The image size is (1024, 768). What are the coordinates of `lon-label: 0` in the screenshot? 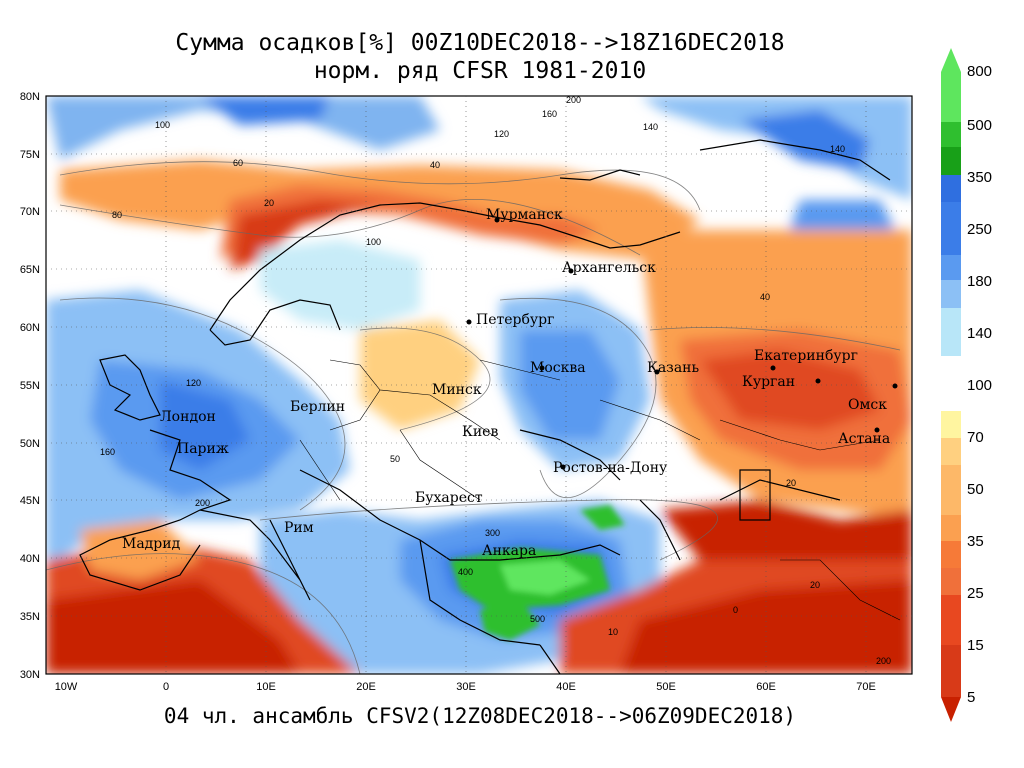 It's located at (166, 687).